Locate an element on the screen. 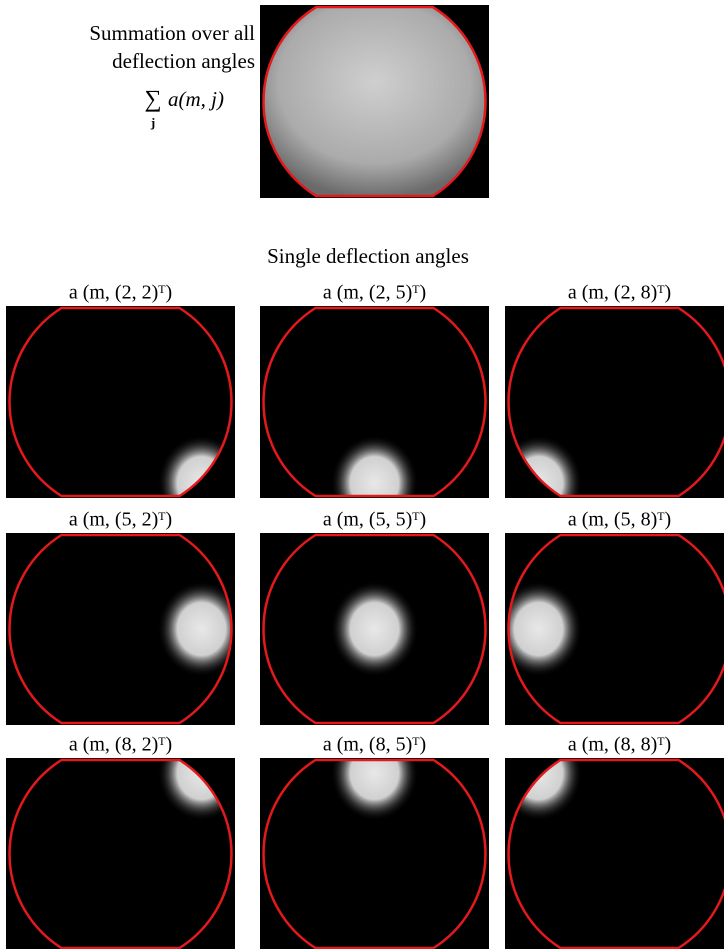  panel-label: a (m, (5, 5)ᵀ) is located at coordinates (374, 520).